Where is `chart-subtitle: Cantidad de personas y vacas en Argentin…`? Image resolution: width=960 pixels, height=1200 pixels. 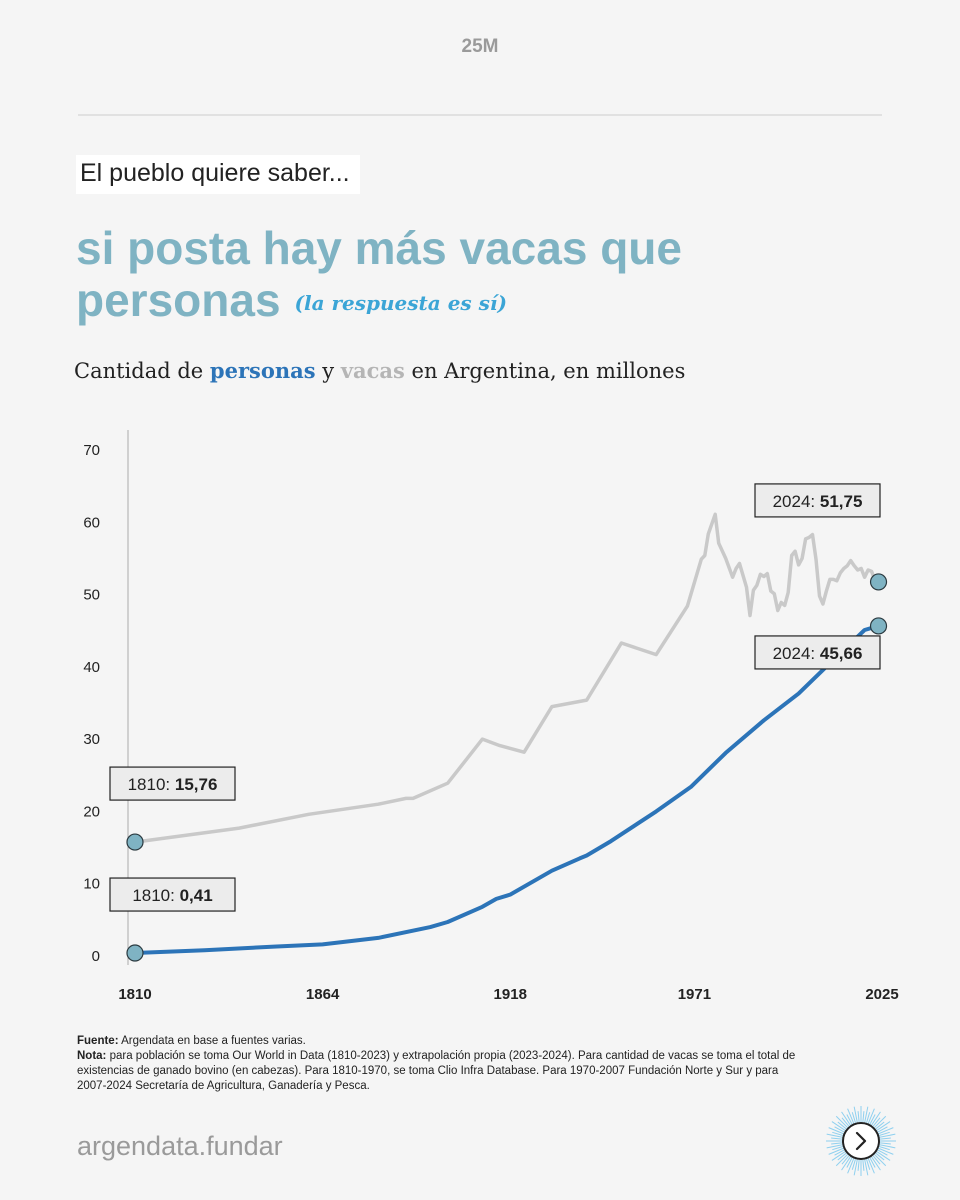
chart-subtitle: Cantidad de personas y vacas en Argentin… is located at coordinates (379, 370).